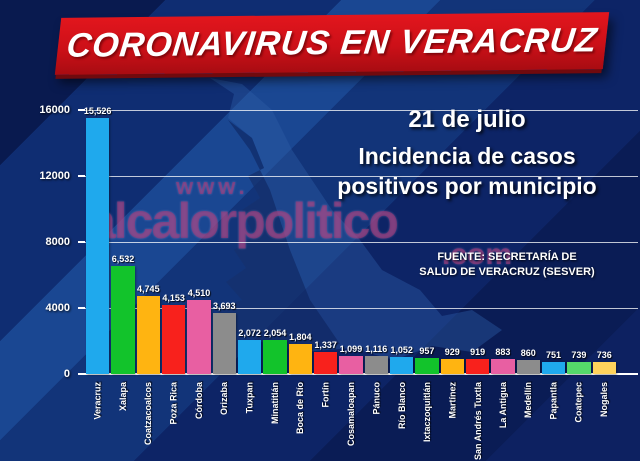 Image resolution: width=640 pixels, height=461 pixels. What do you see at coordinates (274, 403) in the screenshot?
I see `x-label-minatitlan: Minatitlán` at bounding box center [274, 403].